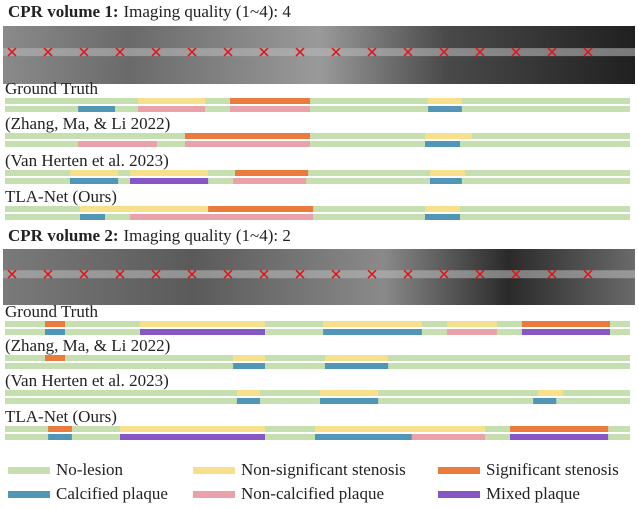  I want to click on legend-label: Calcified plaque, so click(112, 493).